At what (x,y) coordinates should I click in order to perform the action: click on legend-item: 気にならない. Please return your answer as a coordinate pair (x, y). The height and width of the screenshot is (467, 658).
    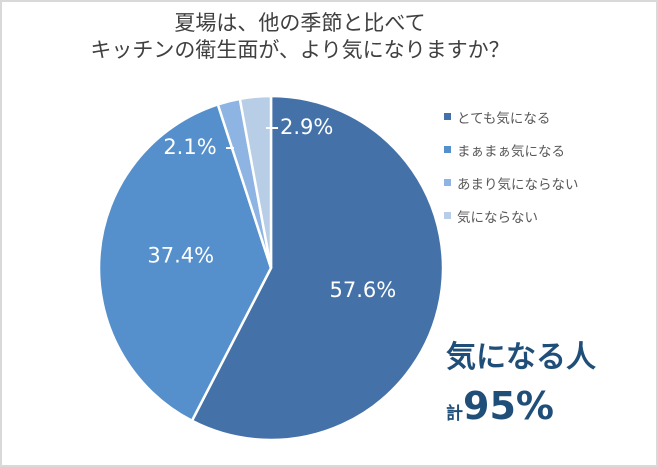
    Looking at the image, I should click on (511, 215).